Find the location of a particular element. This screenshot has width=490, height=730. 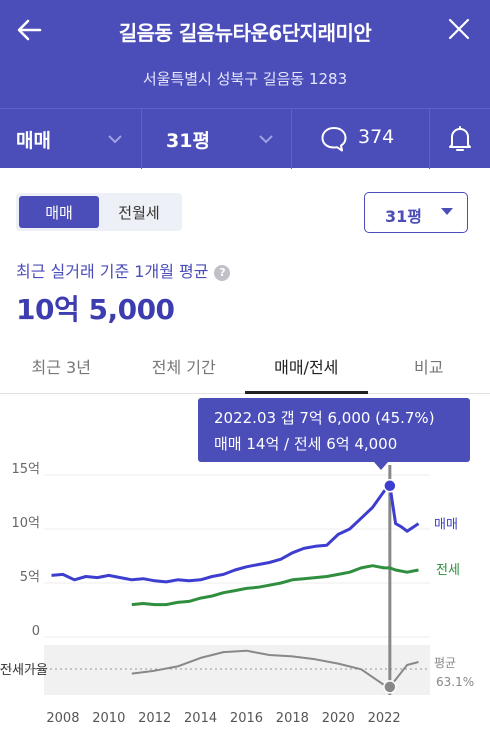

average-price-value: 10억 5,000 is located at coordinates (95, 309).